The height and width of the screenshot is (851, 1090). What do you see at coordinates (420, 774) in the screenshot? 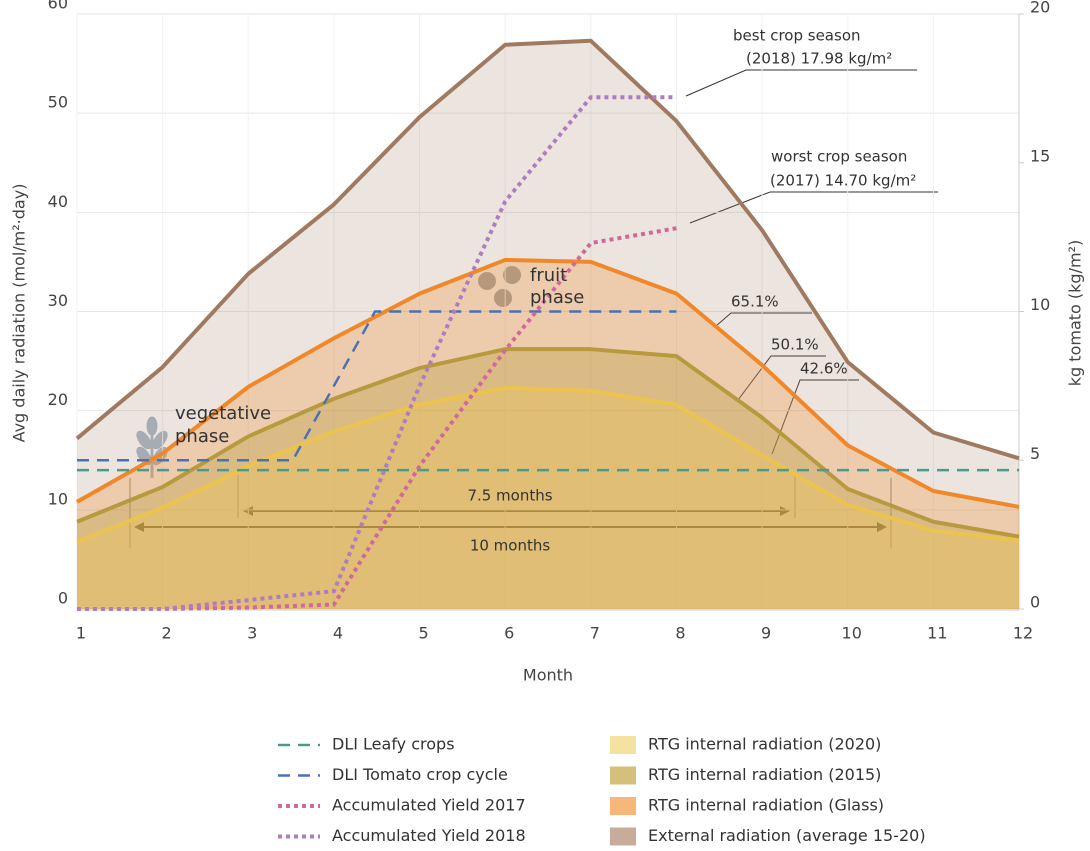
I see `legend-label: DLI Tomato crop cycle` at bounding box center [420, 774].